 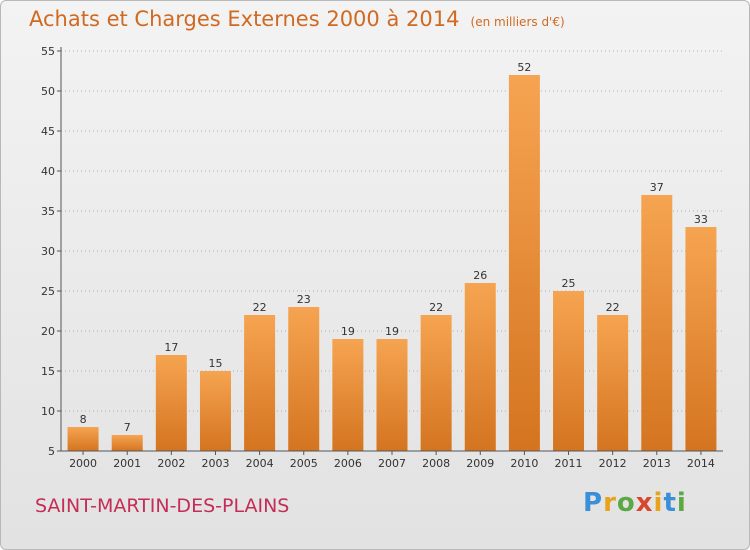 I want to click on proxiti-logo: Proxiti, so click(x=635, y=503).